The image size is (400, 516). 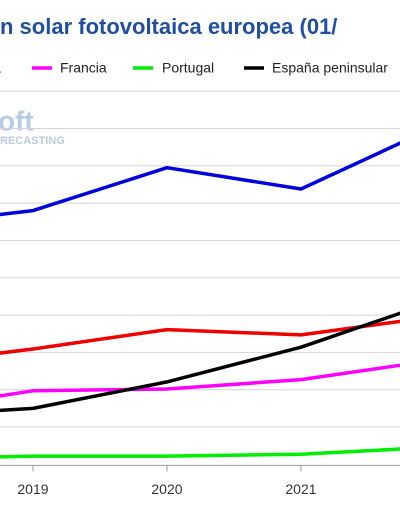 I want to click on x-tick-label: 2021, so click(x=300, y=489).